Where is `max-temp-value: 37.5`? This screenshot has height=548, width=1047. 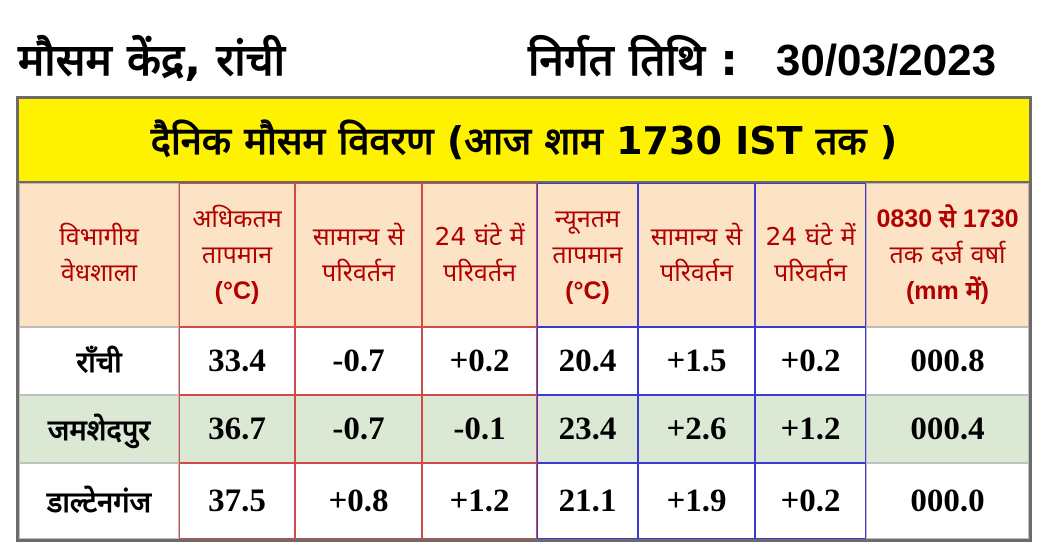
max-temp-value: 37.5 is located at coordinates (237, 501).